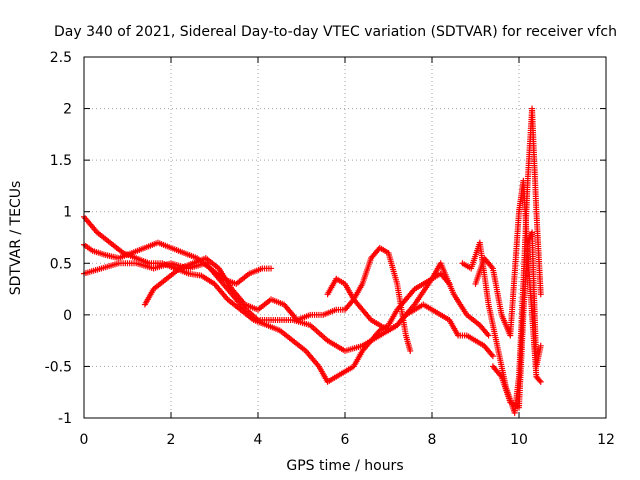 This screenshot has width=640, height=480. I want to click on y-axis-label: SDTVAR / TECUs, so click(16, 238).